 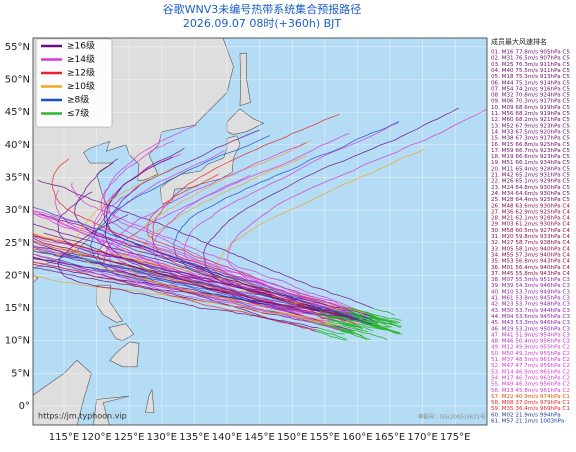 I want to click on ranking-row: 27. M36 62.9m/s 925hPa C4, so click(x=530, y=212).